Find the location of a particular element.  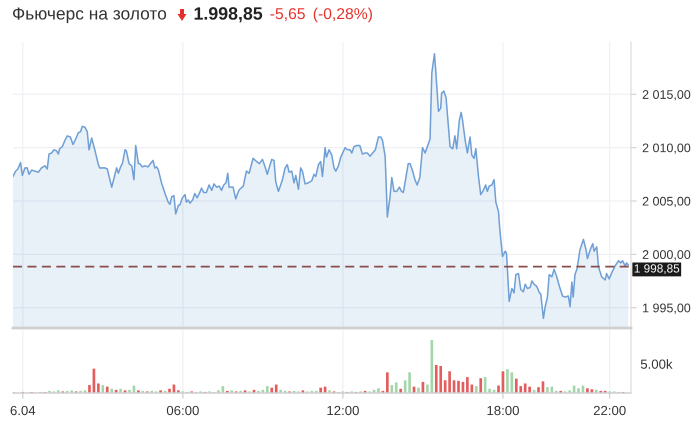

x-tick-label: 12:00 is located at coordinates (343, 411).